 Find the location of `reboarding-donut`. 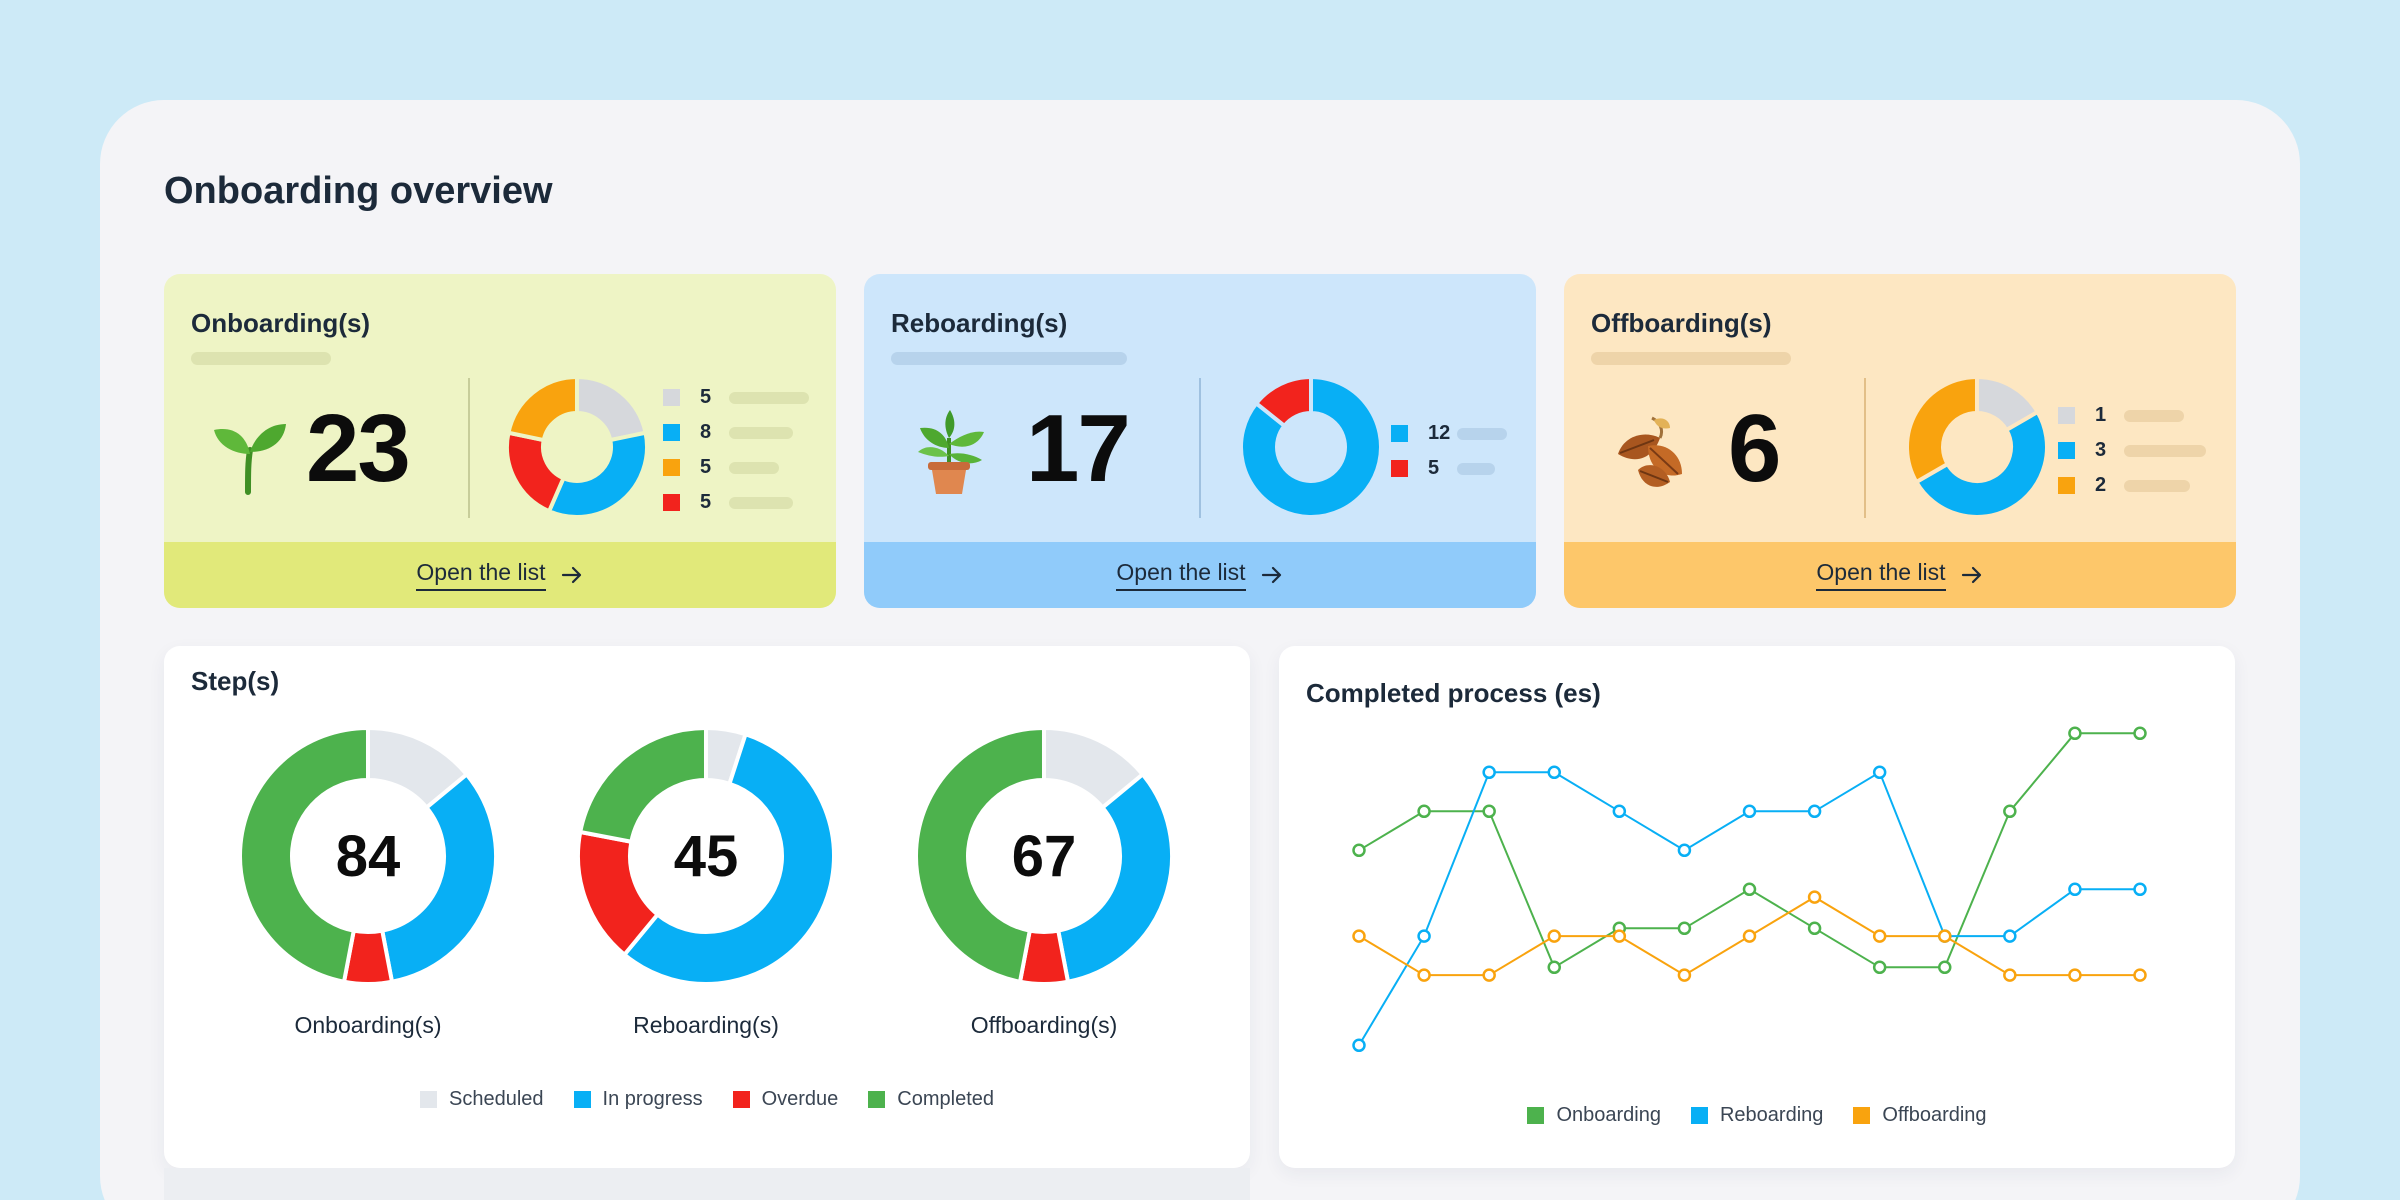

reboarding-donut is located at coordinates (1311, 446).